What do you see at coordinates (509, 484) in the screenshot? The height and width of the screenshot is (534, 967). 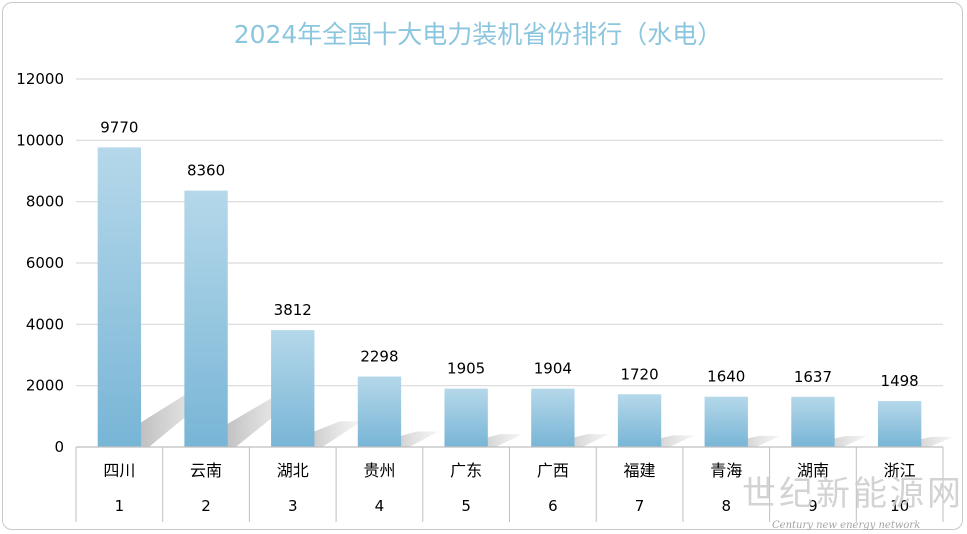 I see `x-axis: 四川 1 云南 2 湖北 3 贵州 4 广东 5 广西 6 福建 7 青海 8 湖南 9 浙江 10` at bounding box center [509, 484].